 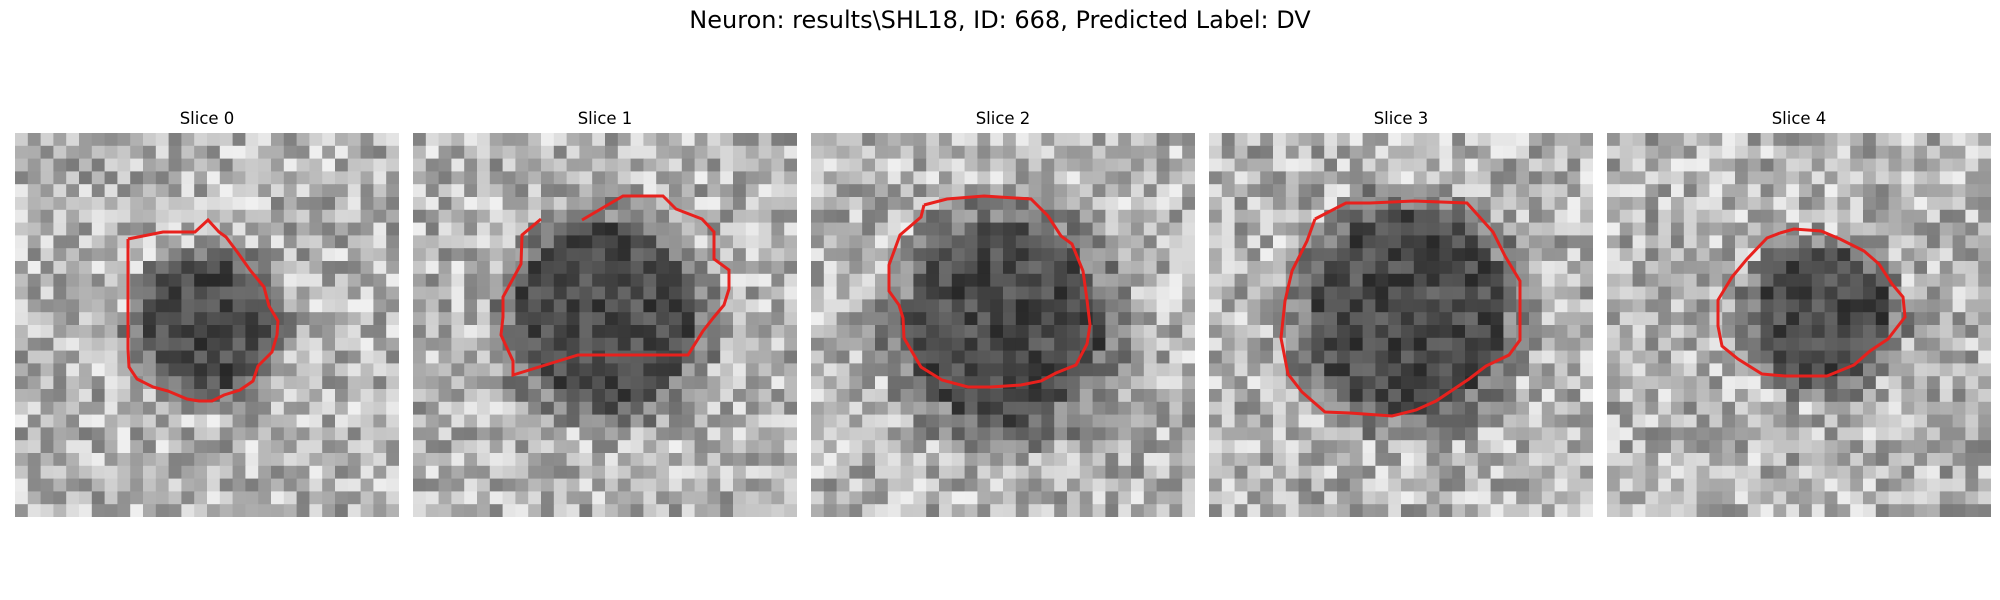 I want to click on slice-panel-3: Slice 3, so click(x=1401, y=312).